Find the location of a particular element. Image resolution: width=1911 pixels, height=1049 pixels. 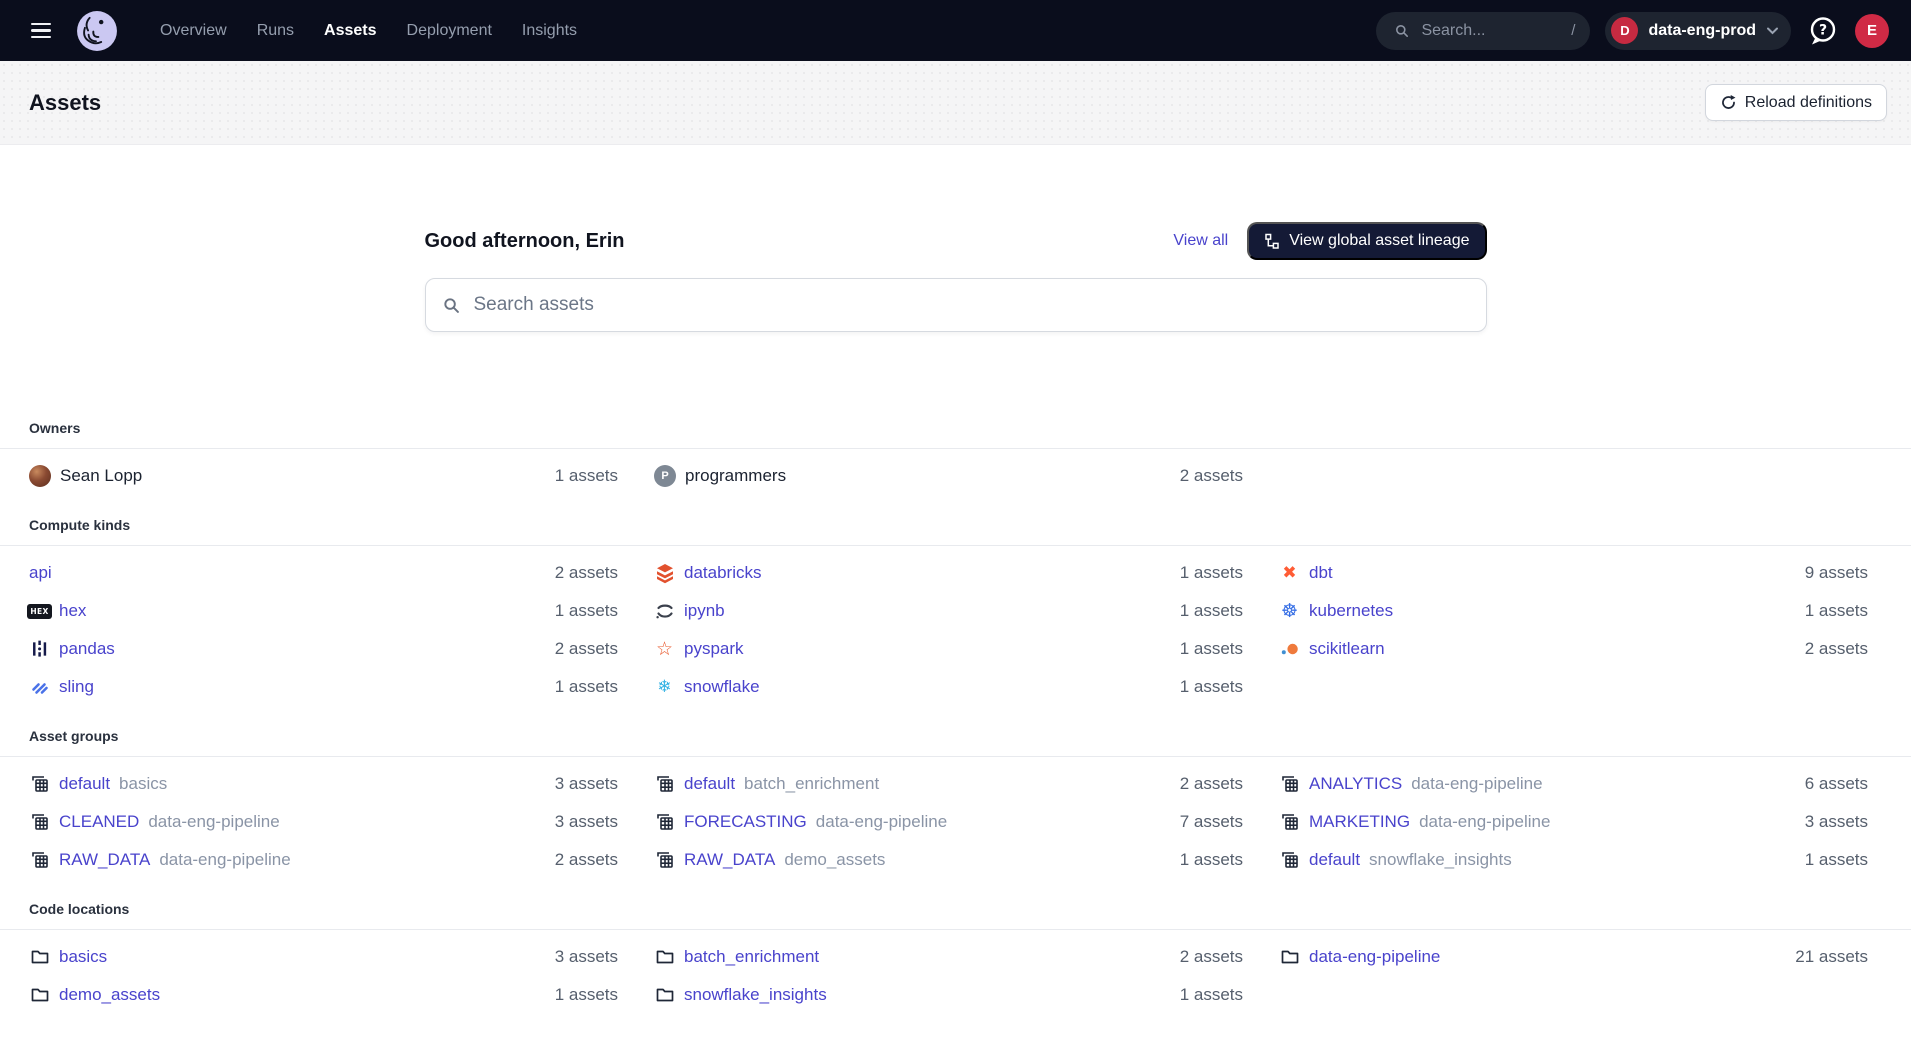

compute-kinds-row: pandas 2 assets is located at coordinates (323, 649).